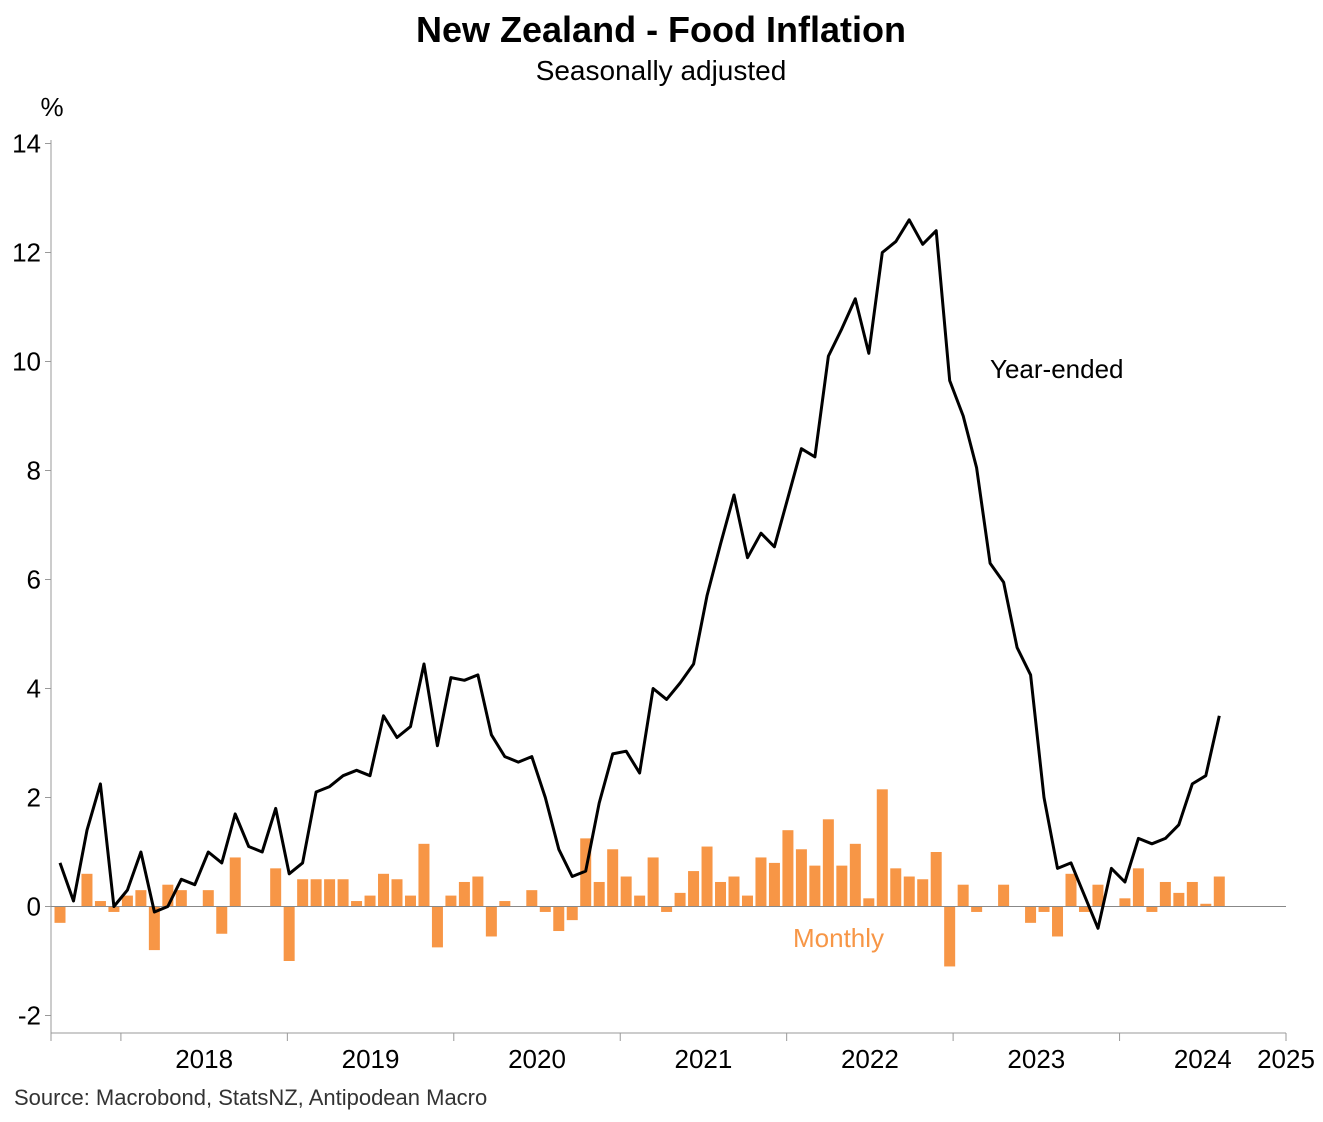 The height and width of the screenshot is (1122, 1323). Describe the element at coordinates (661, 29) in the screenshot. I see `chart-title: New Zealand - Food Inflation` at that location.